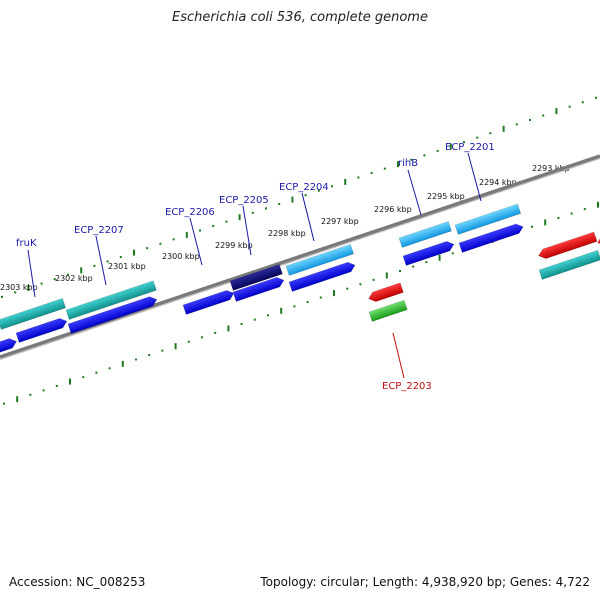  I want to click on tick-label: 2303 kbp, so click(19, 287).